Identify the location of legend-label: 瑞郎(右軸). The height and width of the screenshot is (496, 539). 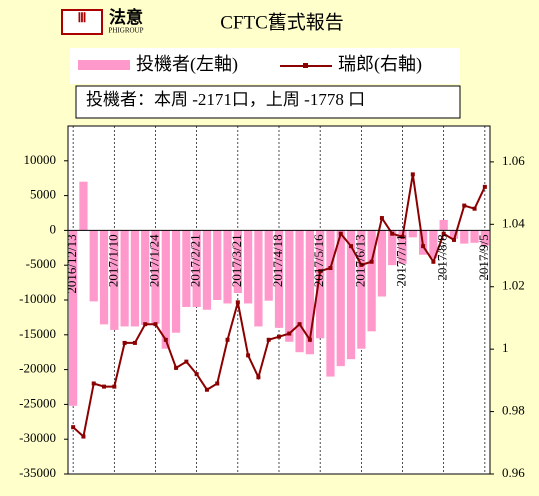
(380, 64).